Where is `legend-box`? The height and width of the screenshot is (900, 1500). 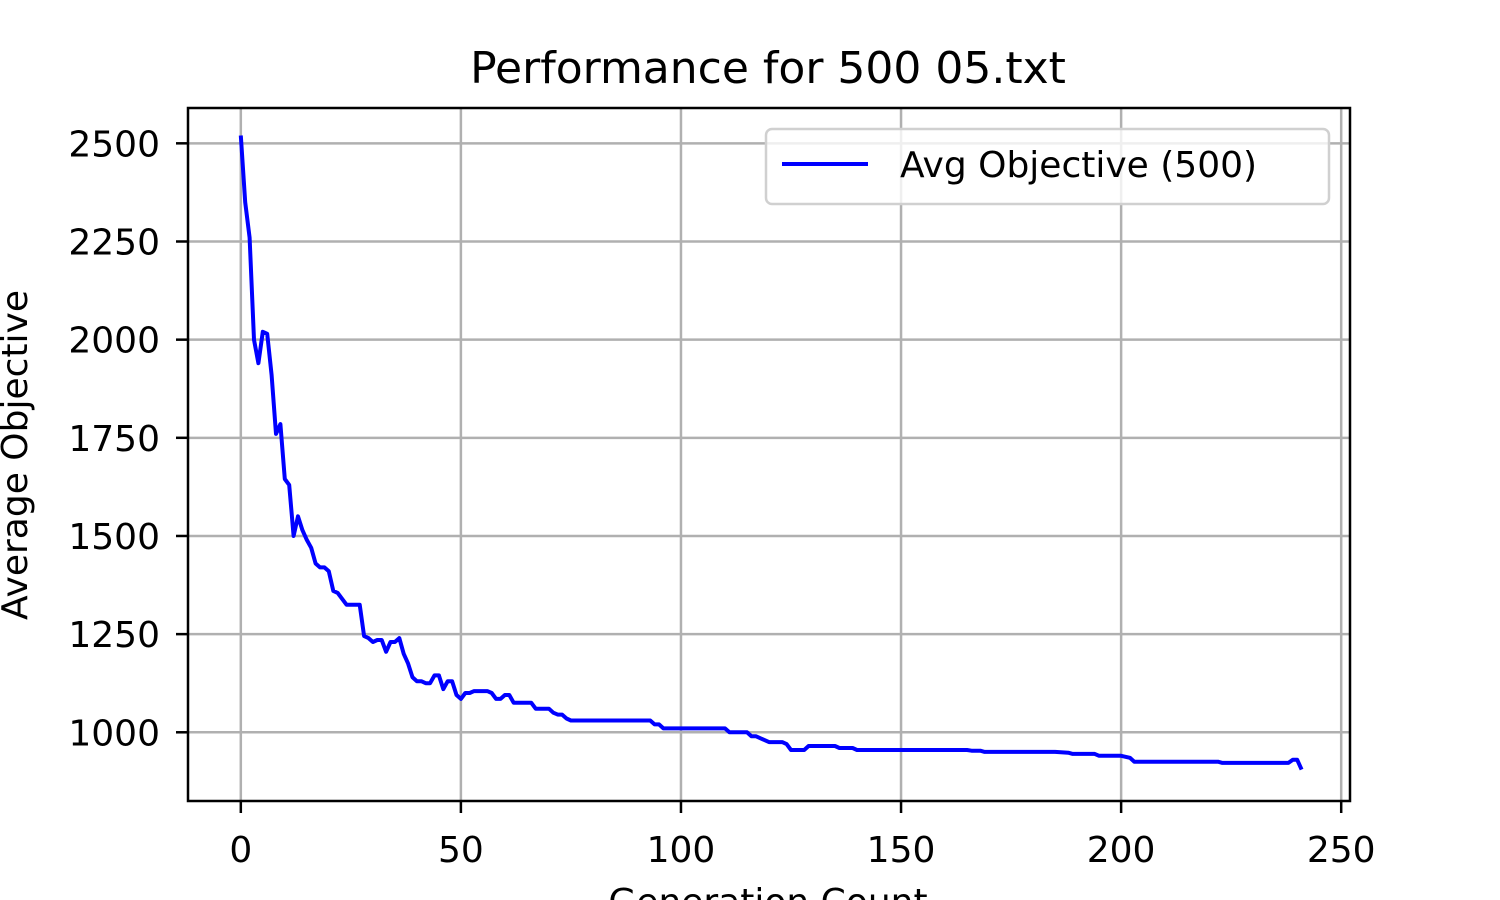
legend-box is located at coordinates (1047, 166).